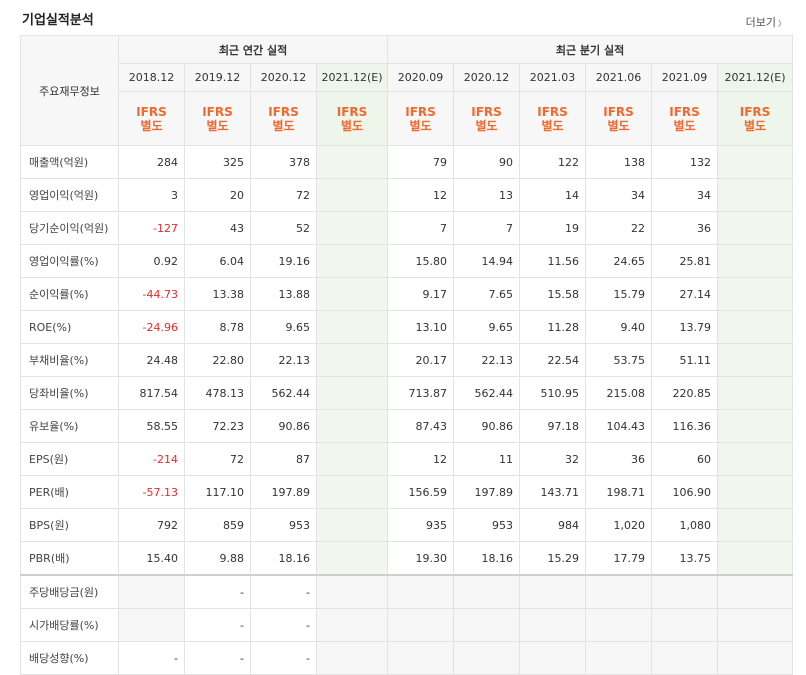 This screenshot has height=675, width=806. I want to click on table-cell: 13.75, so click(685, 558).